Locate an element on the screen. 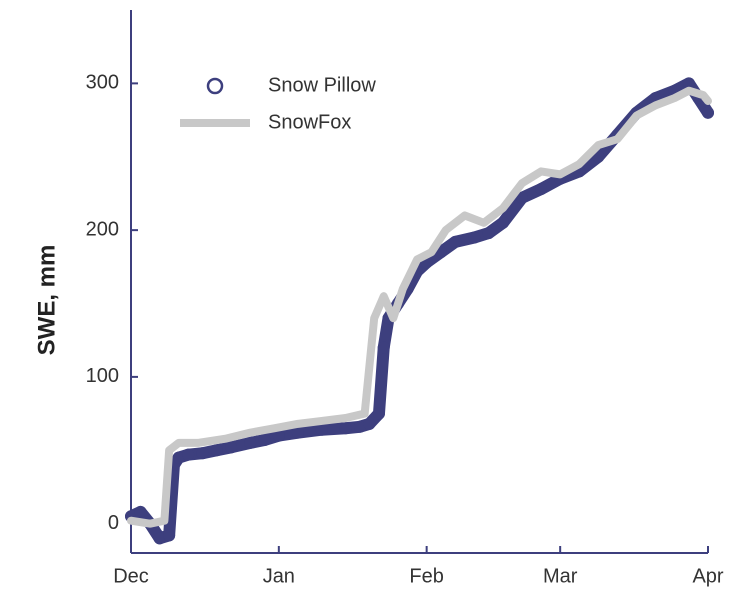 This screenshot has width=733, height=590. y-tick-label: 300 is located at coordinates (102, 83).